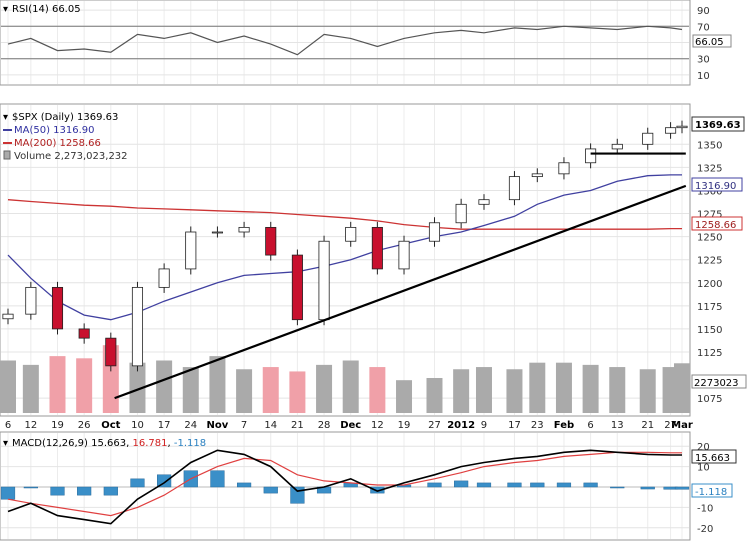  What do you see at coordinates (703, 27) in the screenshot?
I see `rsi-y-tick: 70` at bounding box center [703, 27].